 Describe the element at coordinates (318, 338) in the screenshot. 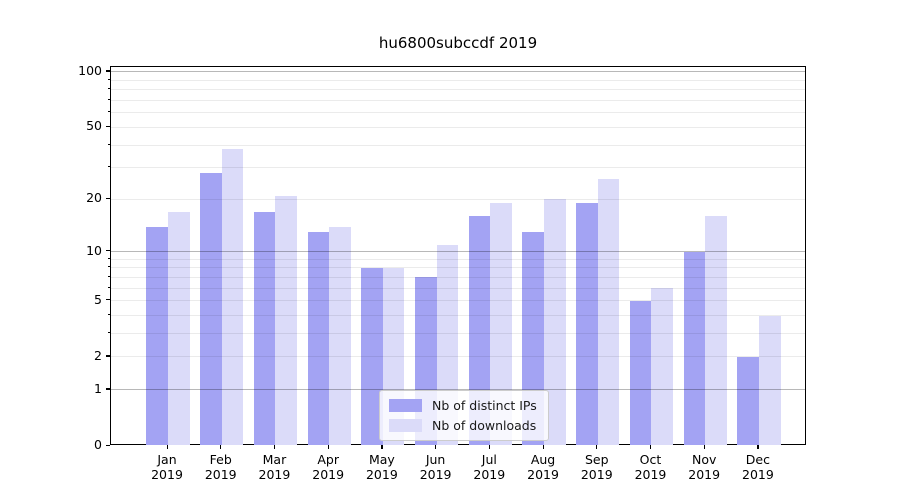

I see `bar-nb-of-distinct-ips-apr` at that location.